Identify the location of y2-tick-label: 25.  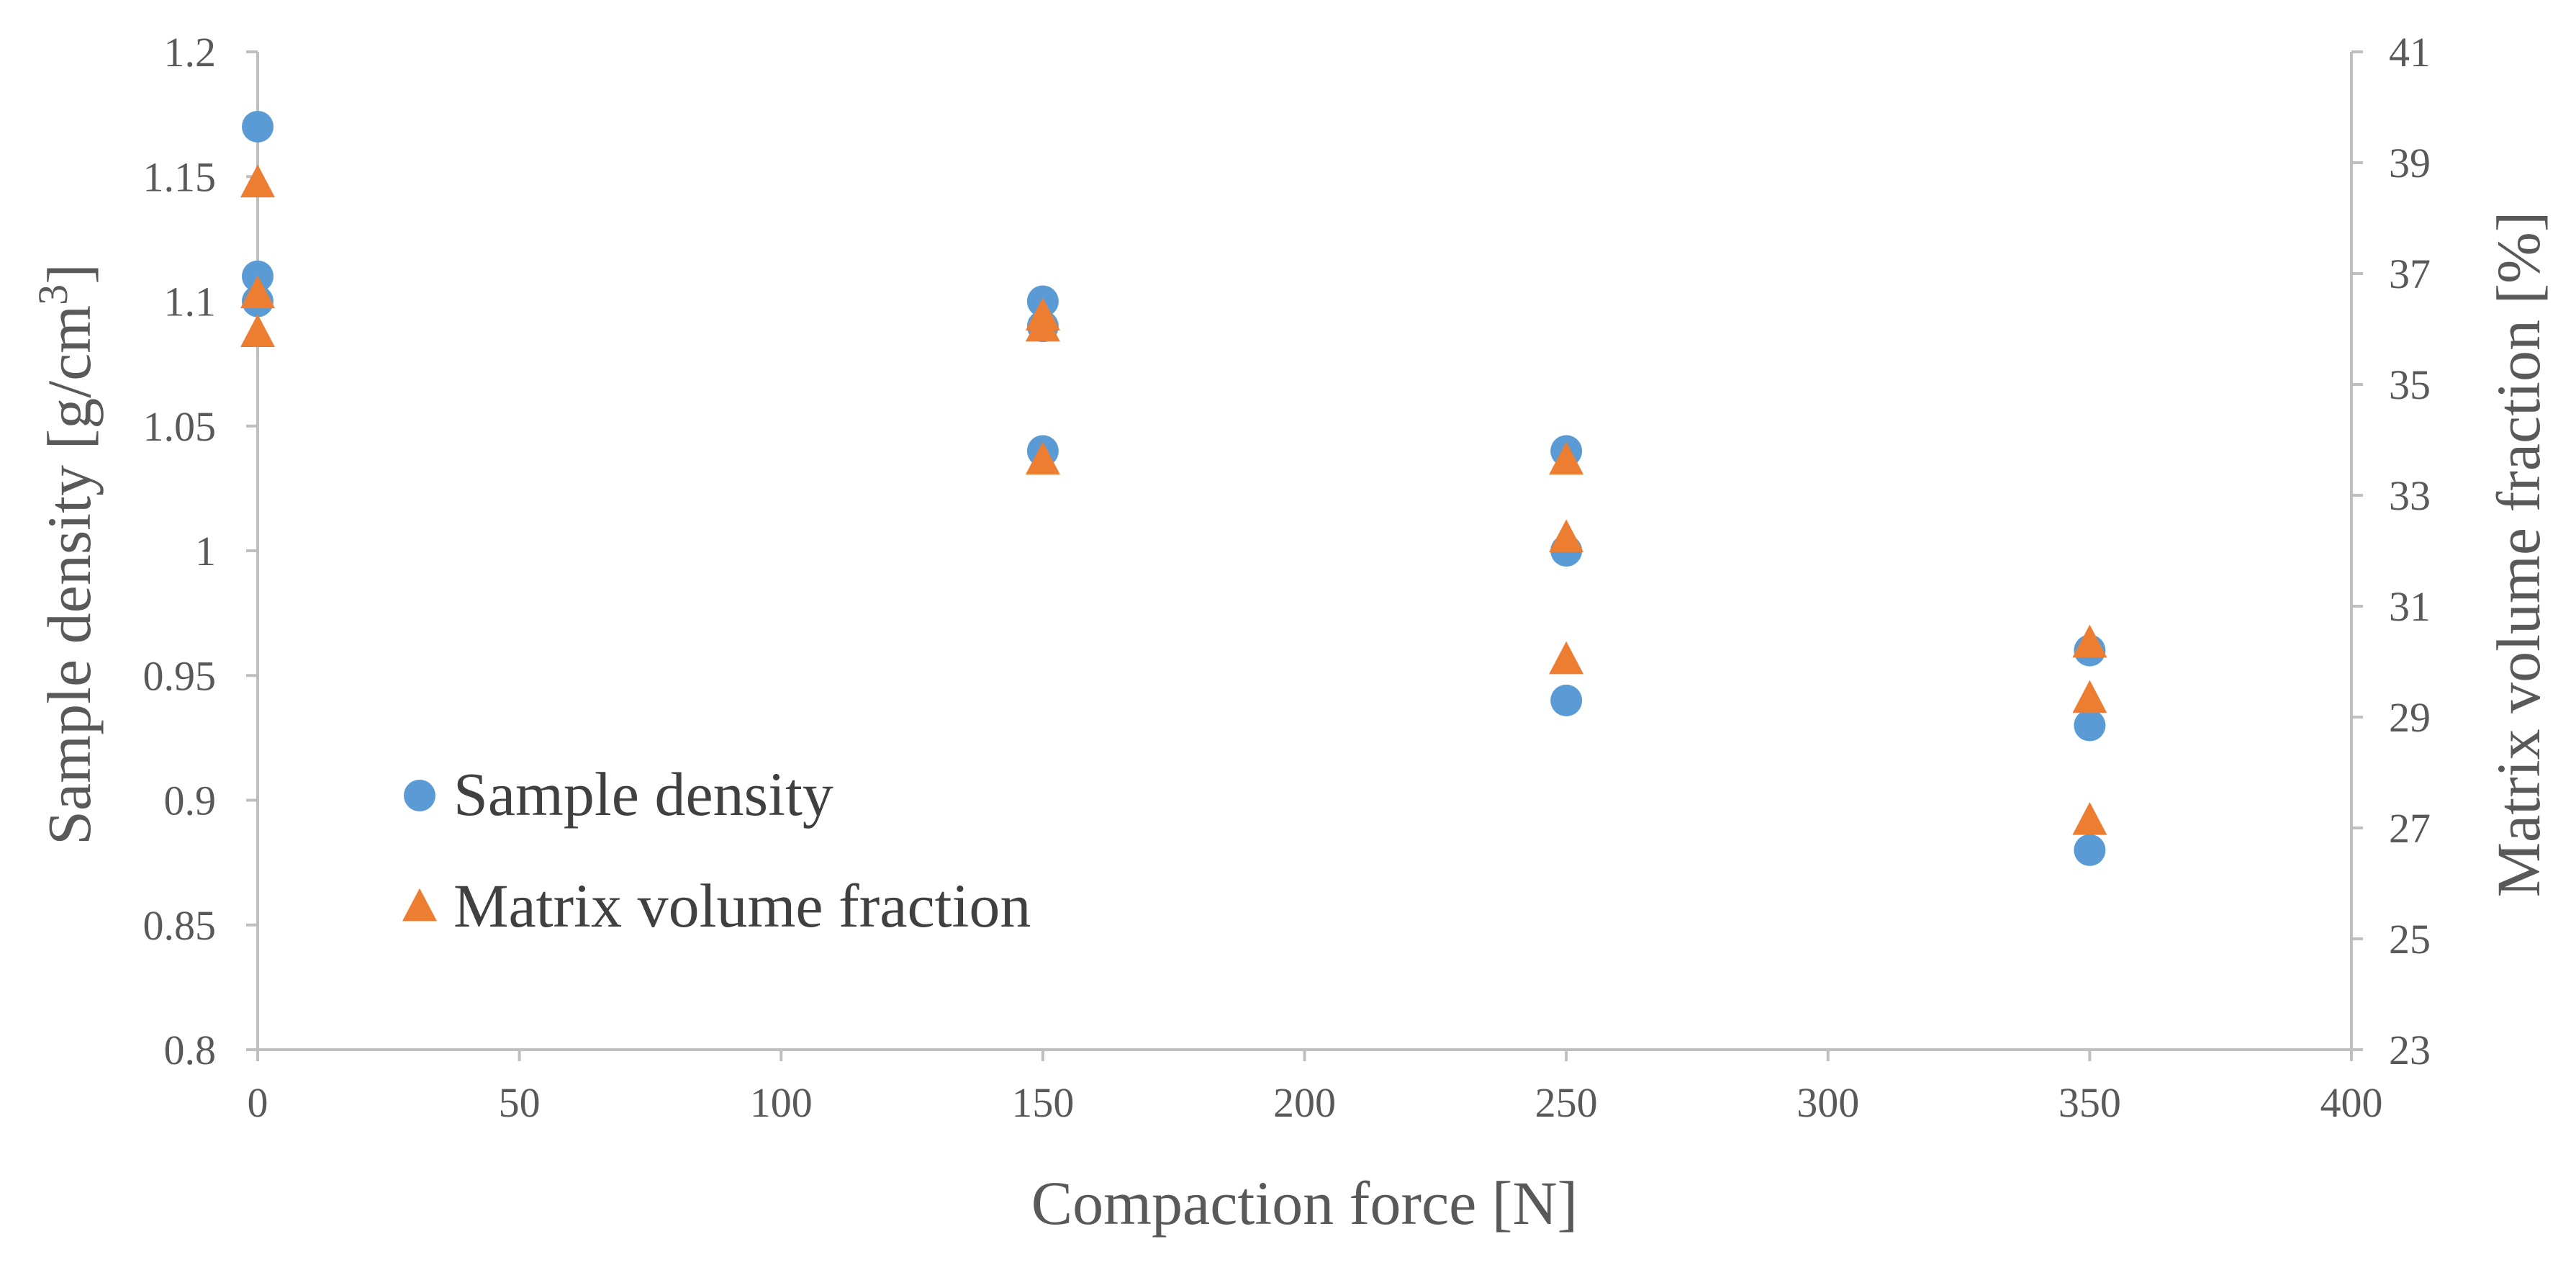
(2410, 939).